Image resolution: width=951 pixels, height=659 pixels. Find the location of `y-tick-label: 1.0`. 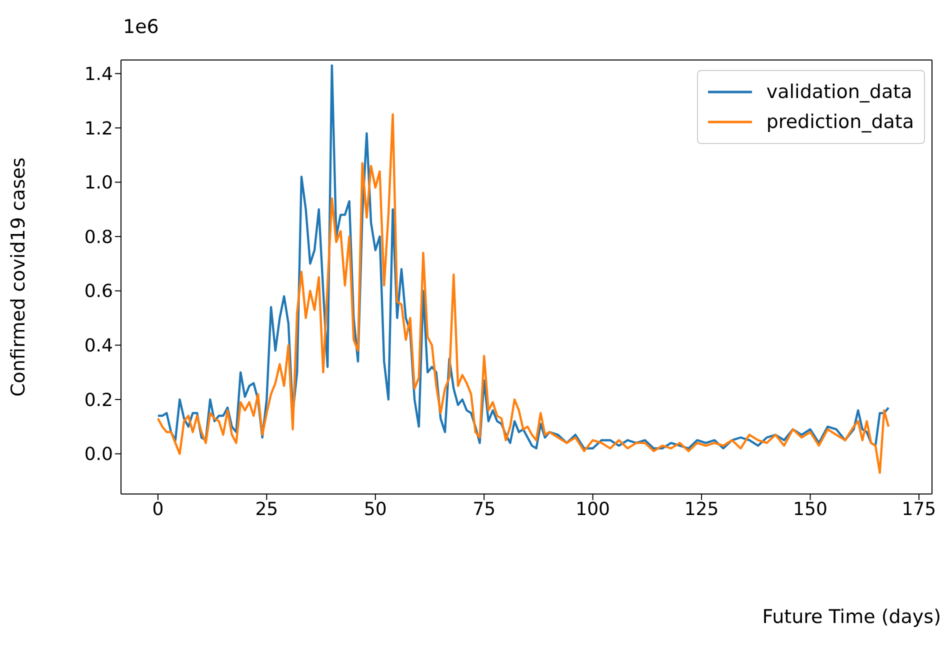

y-tick-label: 1.0 is located at coordinates (98, 183).